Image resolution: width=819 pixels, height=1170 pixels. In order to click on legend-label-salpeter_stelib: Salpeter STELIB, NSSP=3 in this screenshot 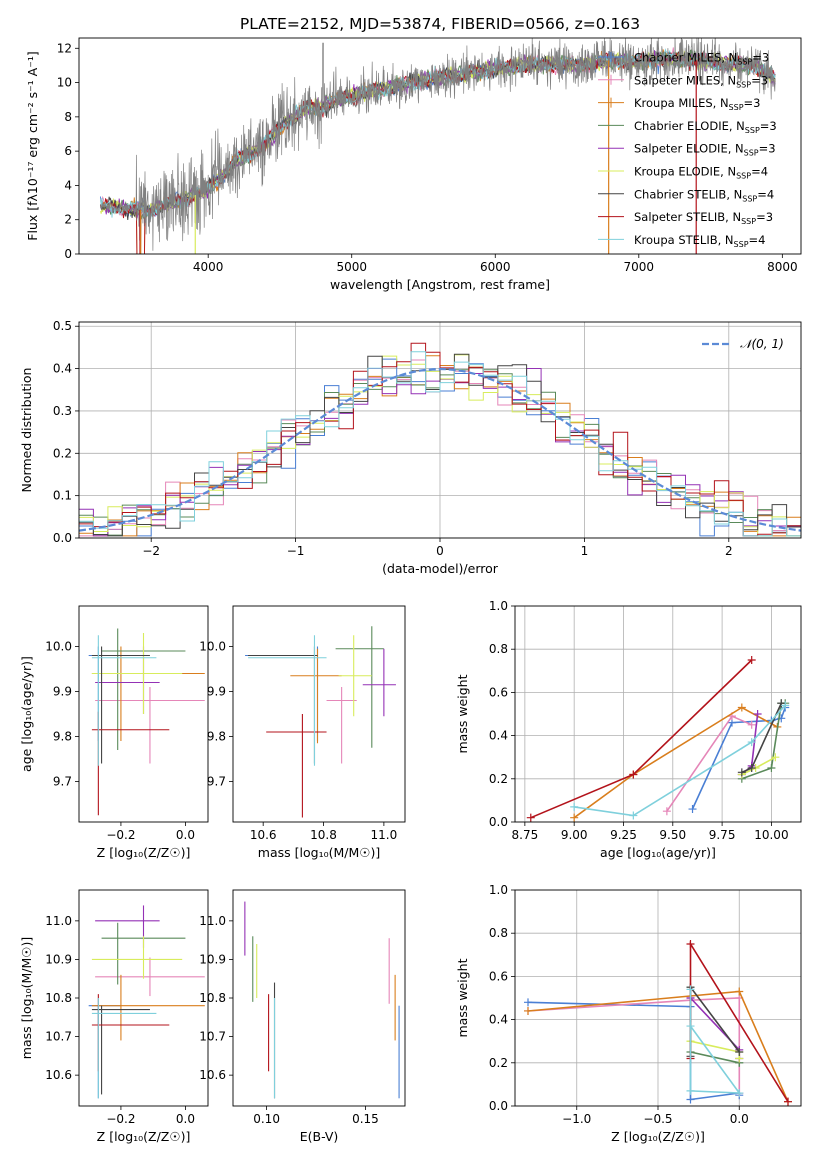, I will do `click(703, 218)`.